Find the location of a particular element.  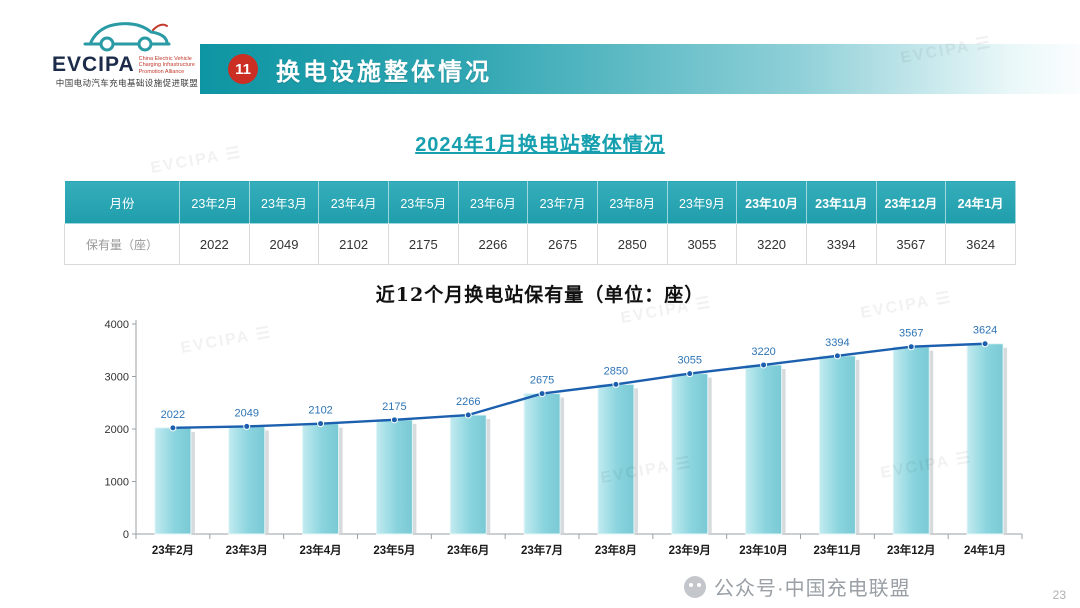

trend-line is located at coordinates (579, 386).